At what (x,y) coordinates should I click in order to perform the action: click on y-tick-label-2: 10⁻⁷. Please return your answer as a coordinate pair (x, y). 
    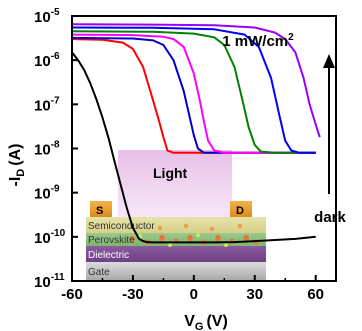
    Looking at the image, I should click on (47, 104).